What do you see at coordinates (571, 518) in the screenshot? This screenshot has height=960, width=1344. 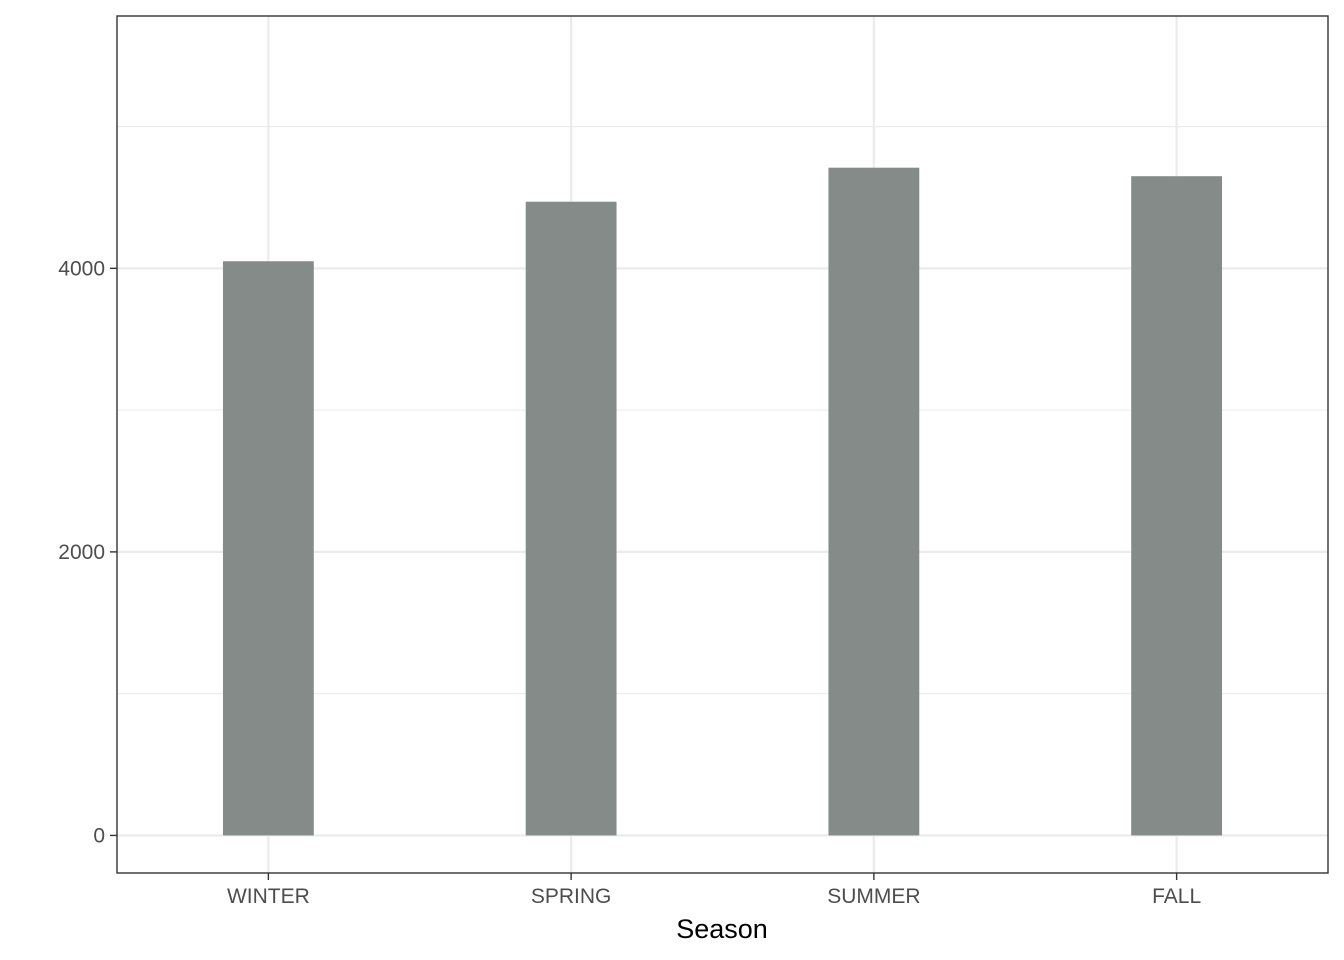 I see `bar-spring` at bounding box center [571, 518].